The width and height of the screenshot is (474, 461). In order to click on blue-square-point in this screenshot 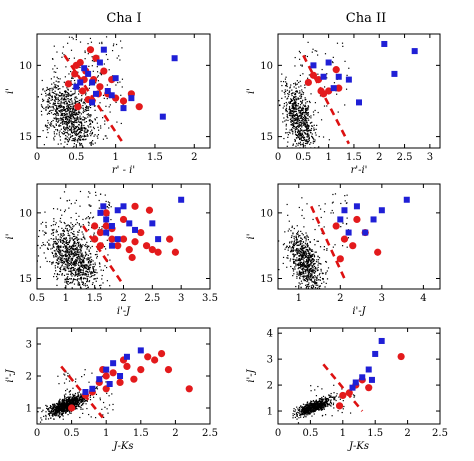, I will do `click(76, 86)`.